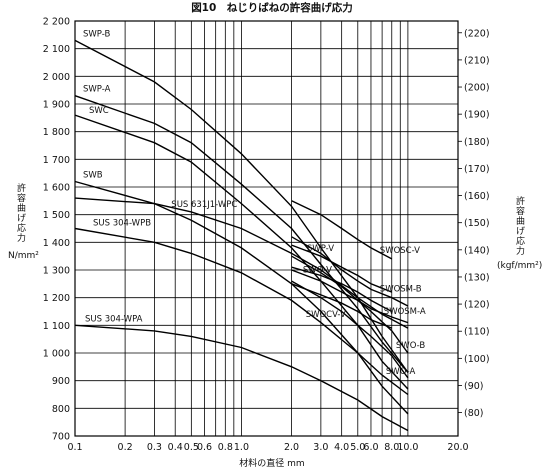 This screenshot has height=472, width=545. Describe the element at coordinates (56, 298) in the screenshot. I see `y-tick-label-left: 1 200` at that location.